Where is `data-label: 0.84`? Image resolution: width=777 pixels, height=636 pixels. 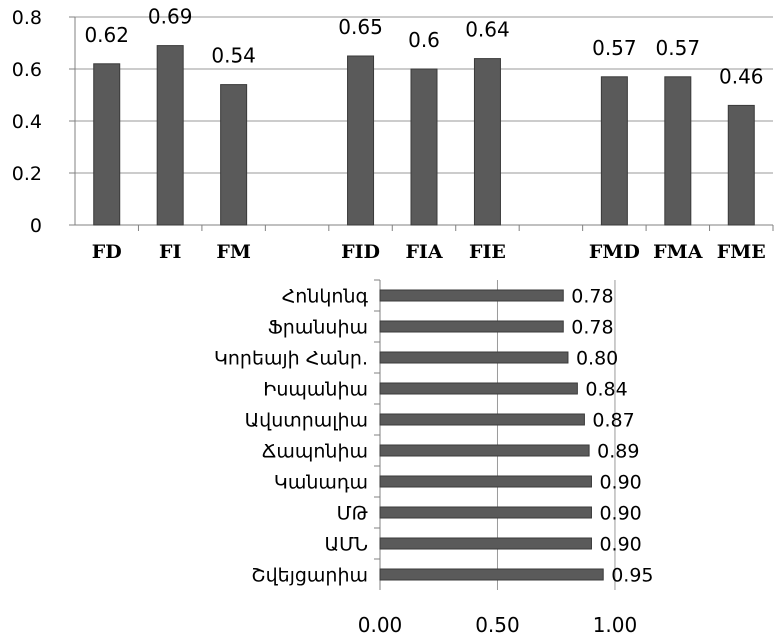 data-label: 0.84 is located at coordinates (606, 390).